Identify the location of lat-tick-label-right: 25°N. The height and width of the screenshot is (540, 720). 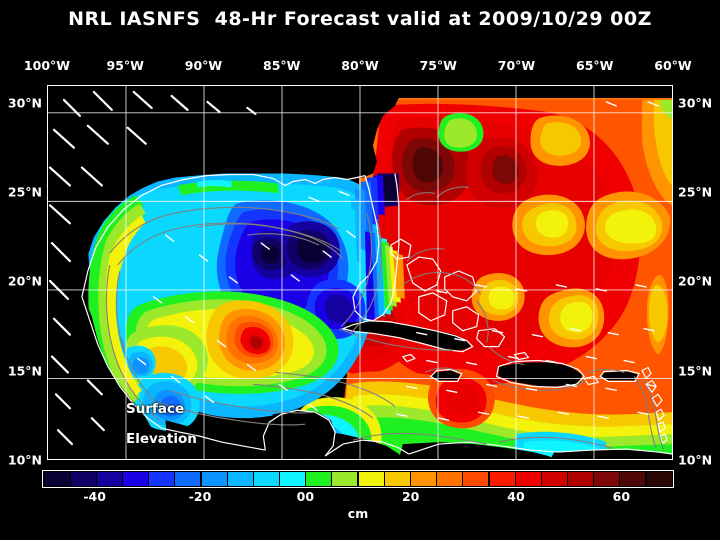
(695, 192).